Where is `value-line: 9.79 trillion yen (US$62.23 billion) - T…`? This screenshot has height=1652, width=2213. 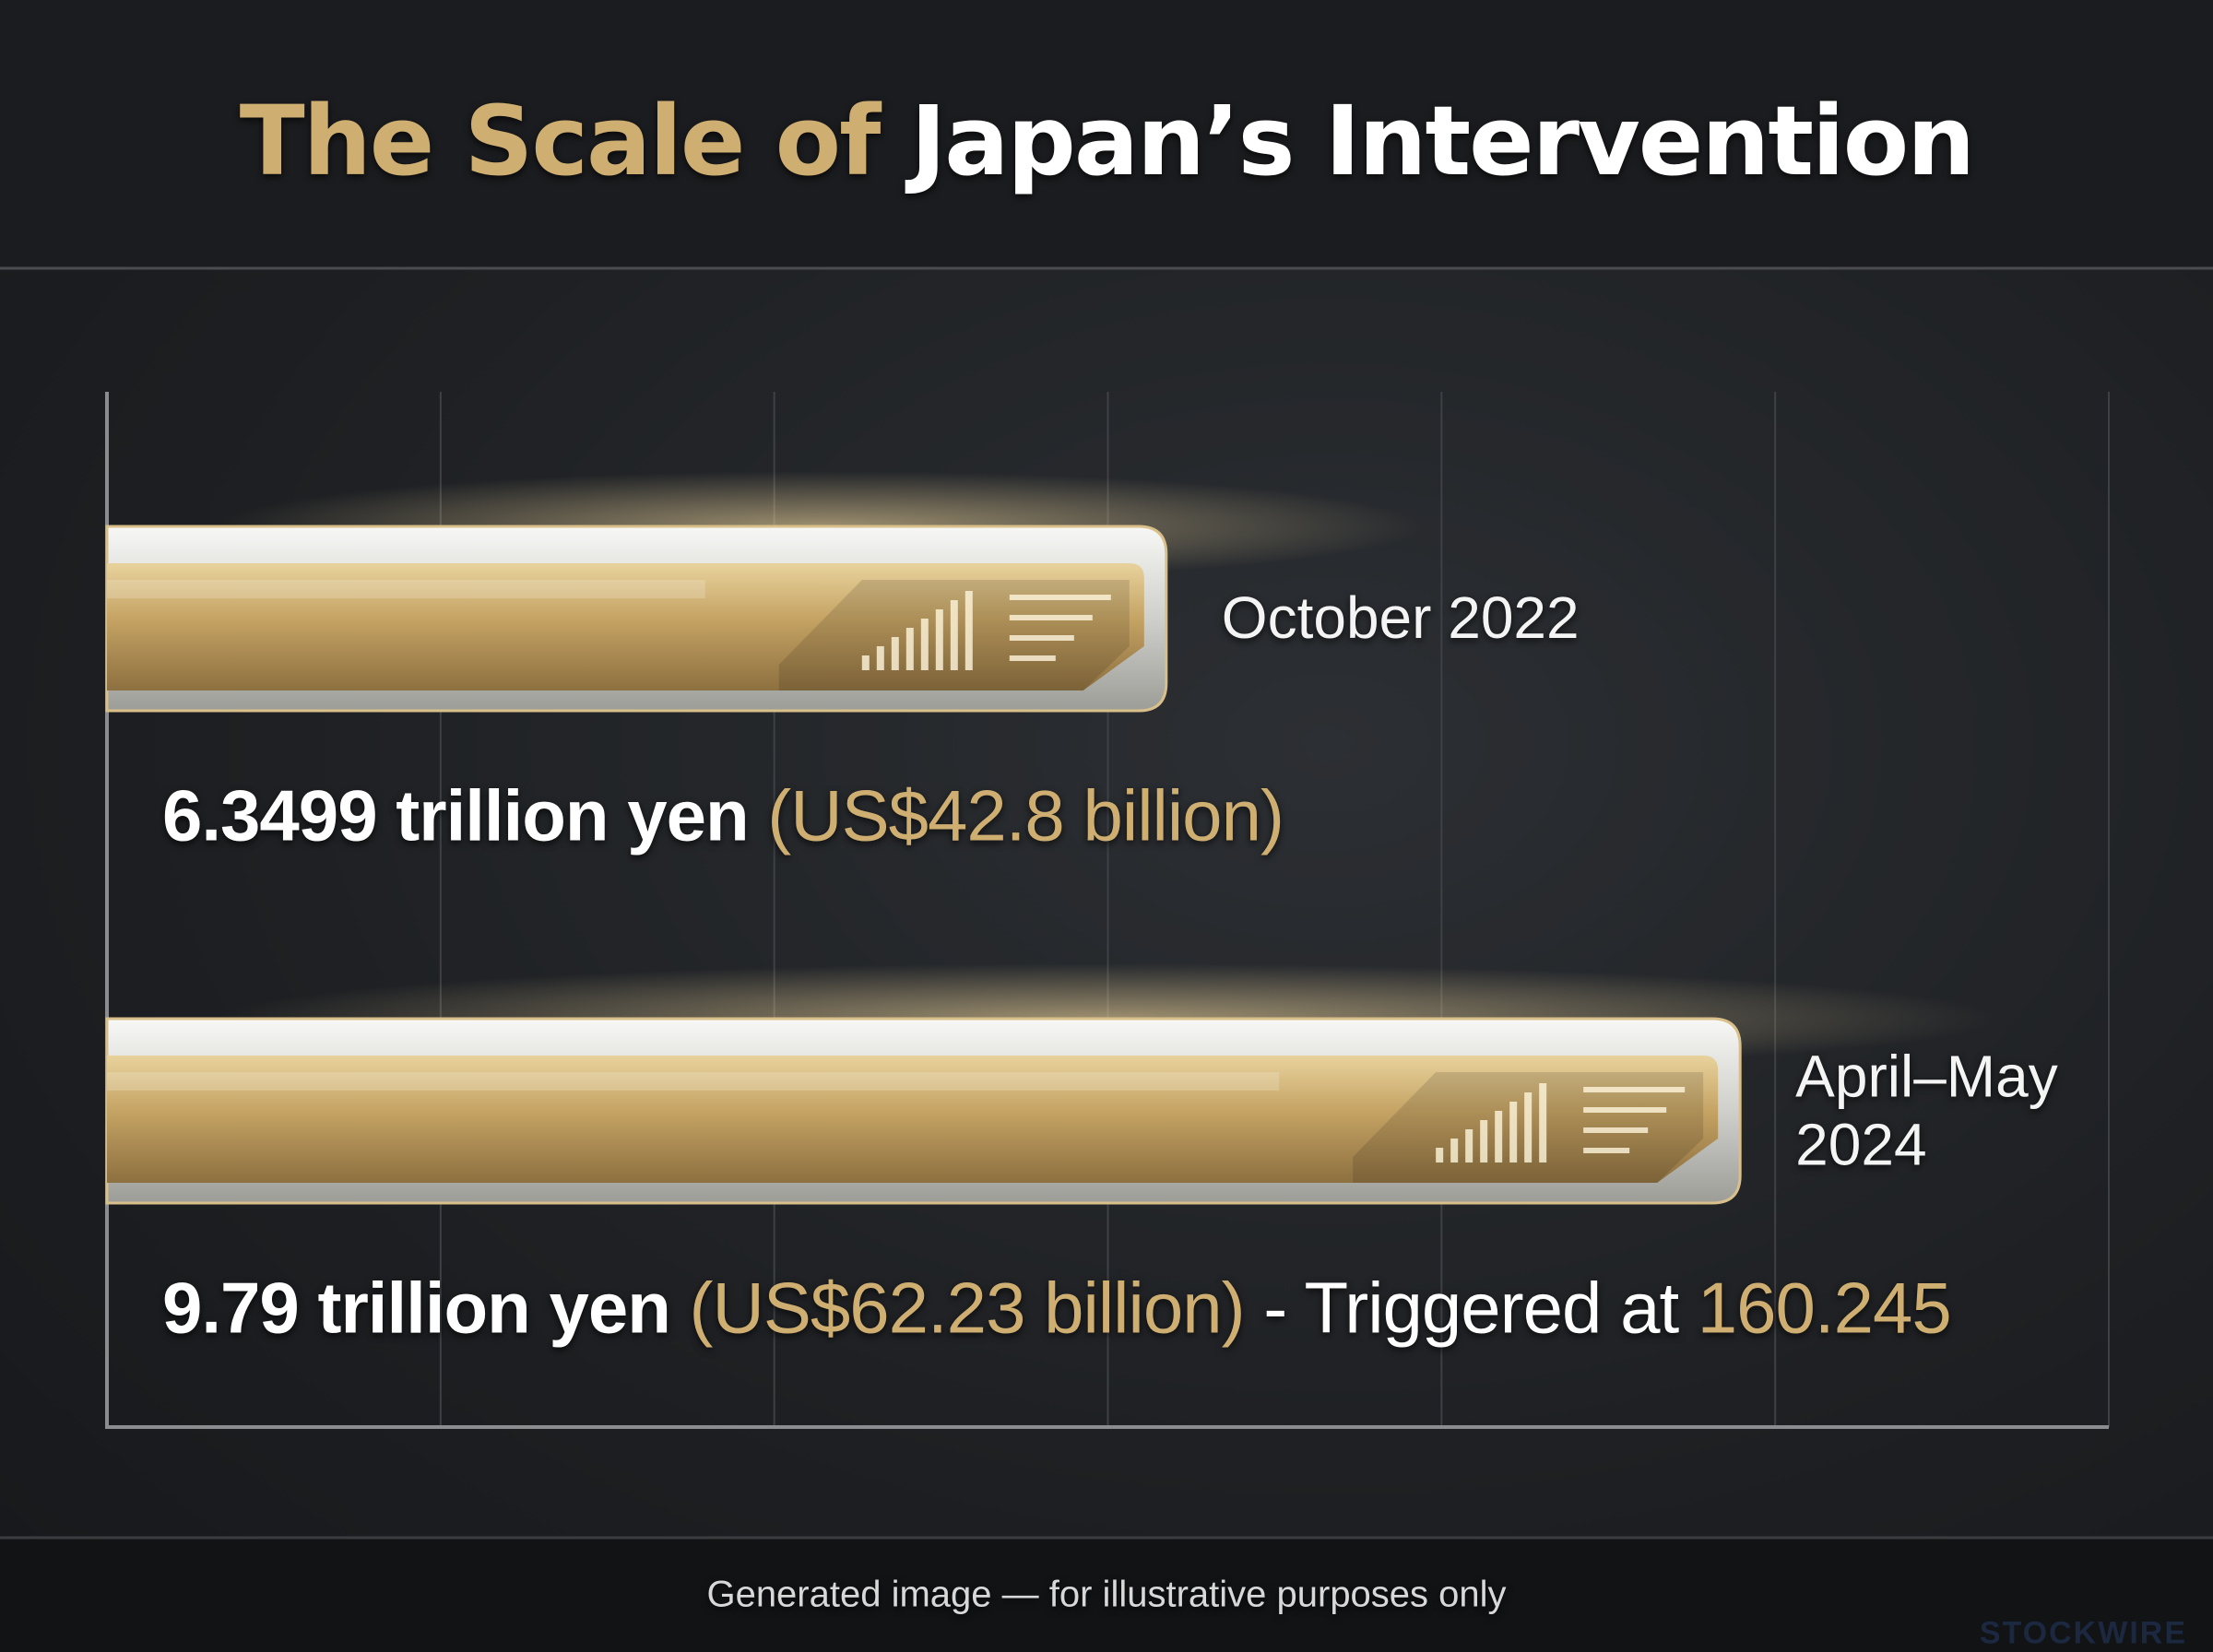
value-line: 9.79 trillion yen (US$62.23 billion) - T… is located at coordinates (1057, 1309).